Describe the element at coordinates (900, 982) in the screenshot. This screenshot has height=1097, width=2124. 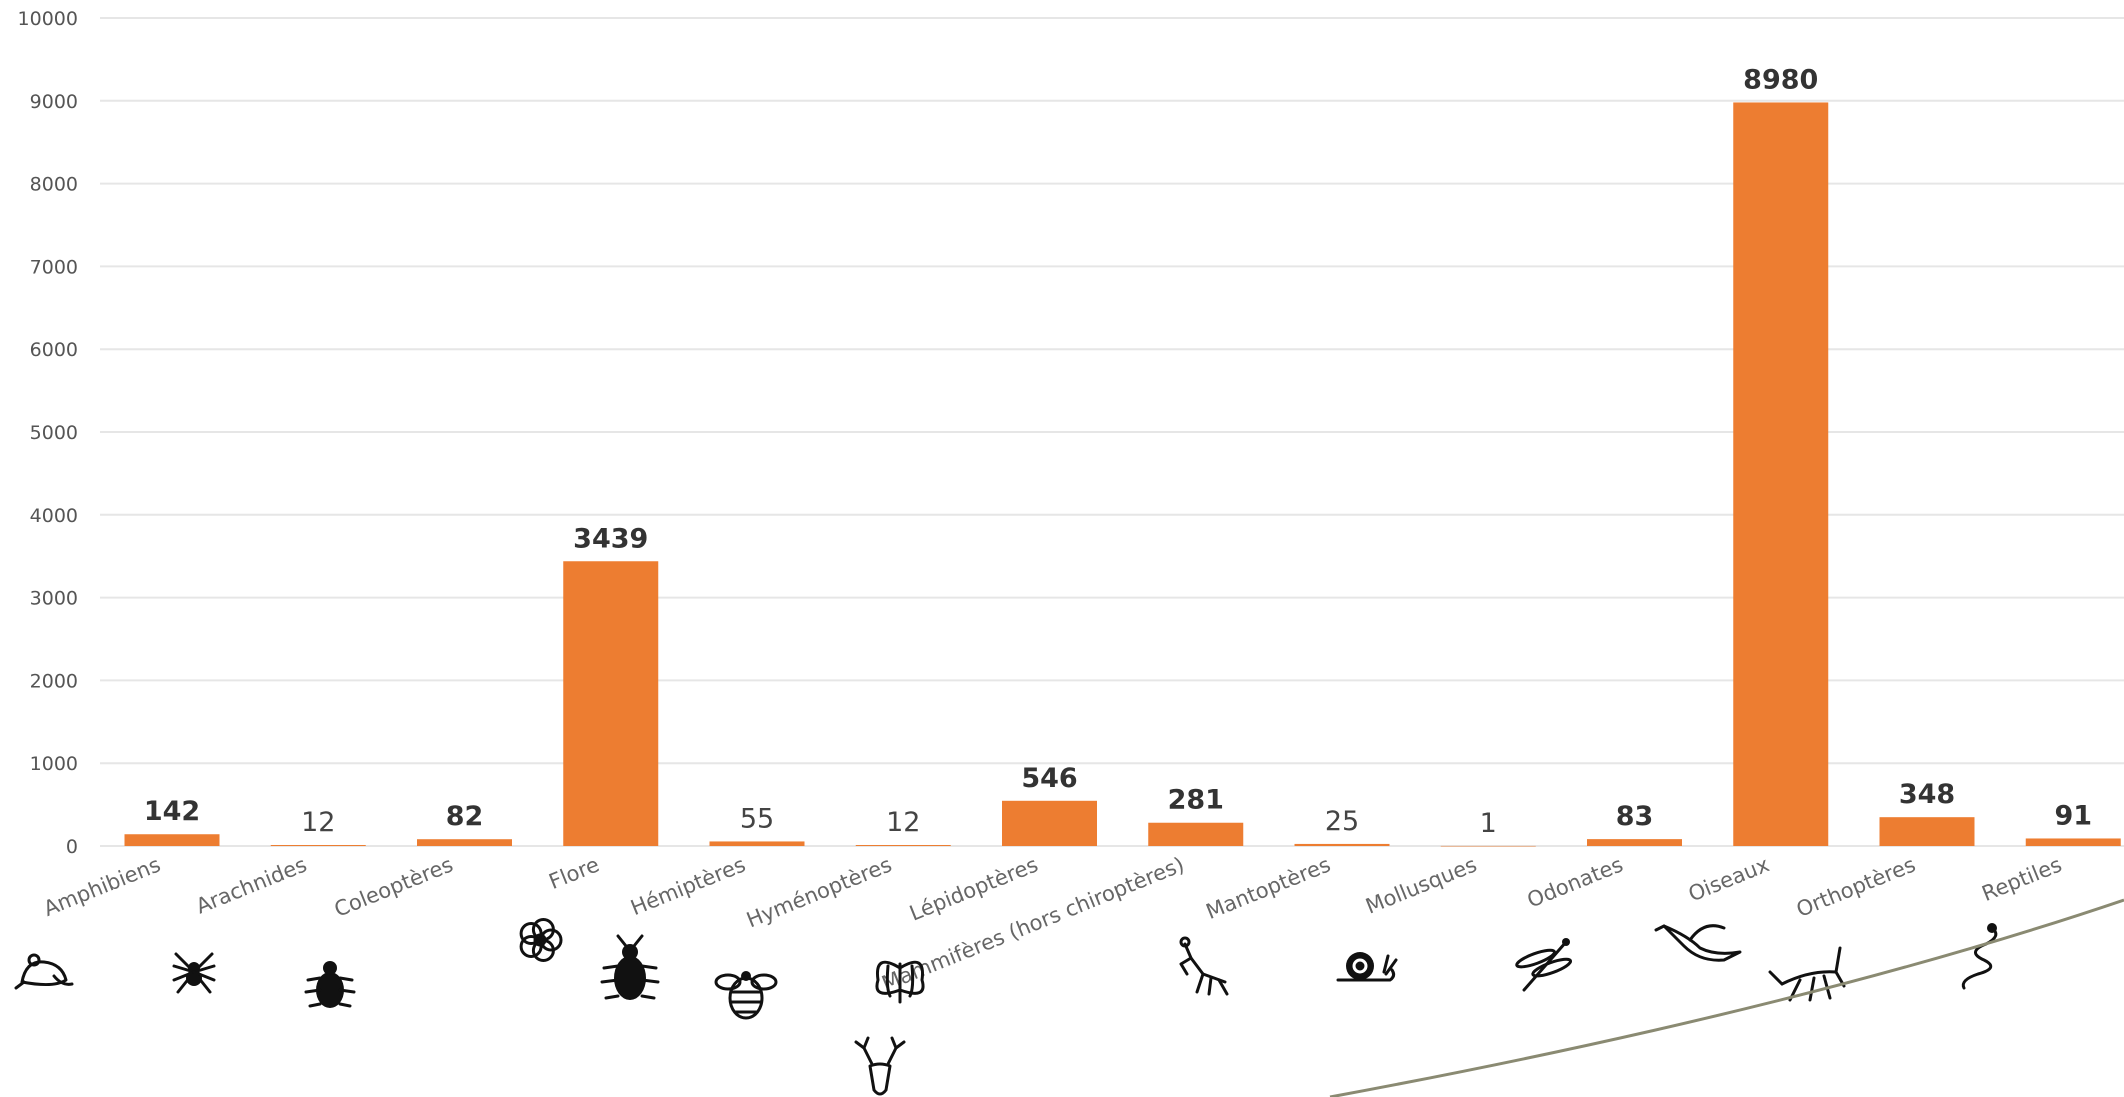
I see `butterfly-icon` at that location.